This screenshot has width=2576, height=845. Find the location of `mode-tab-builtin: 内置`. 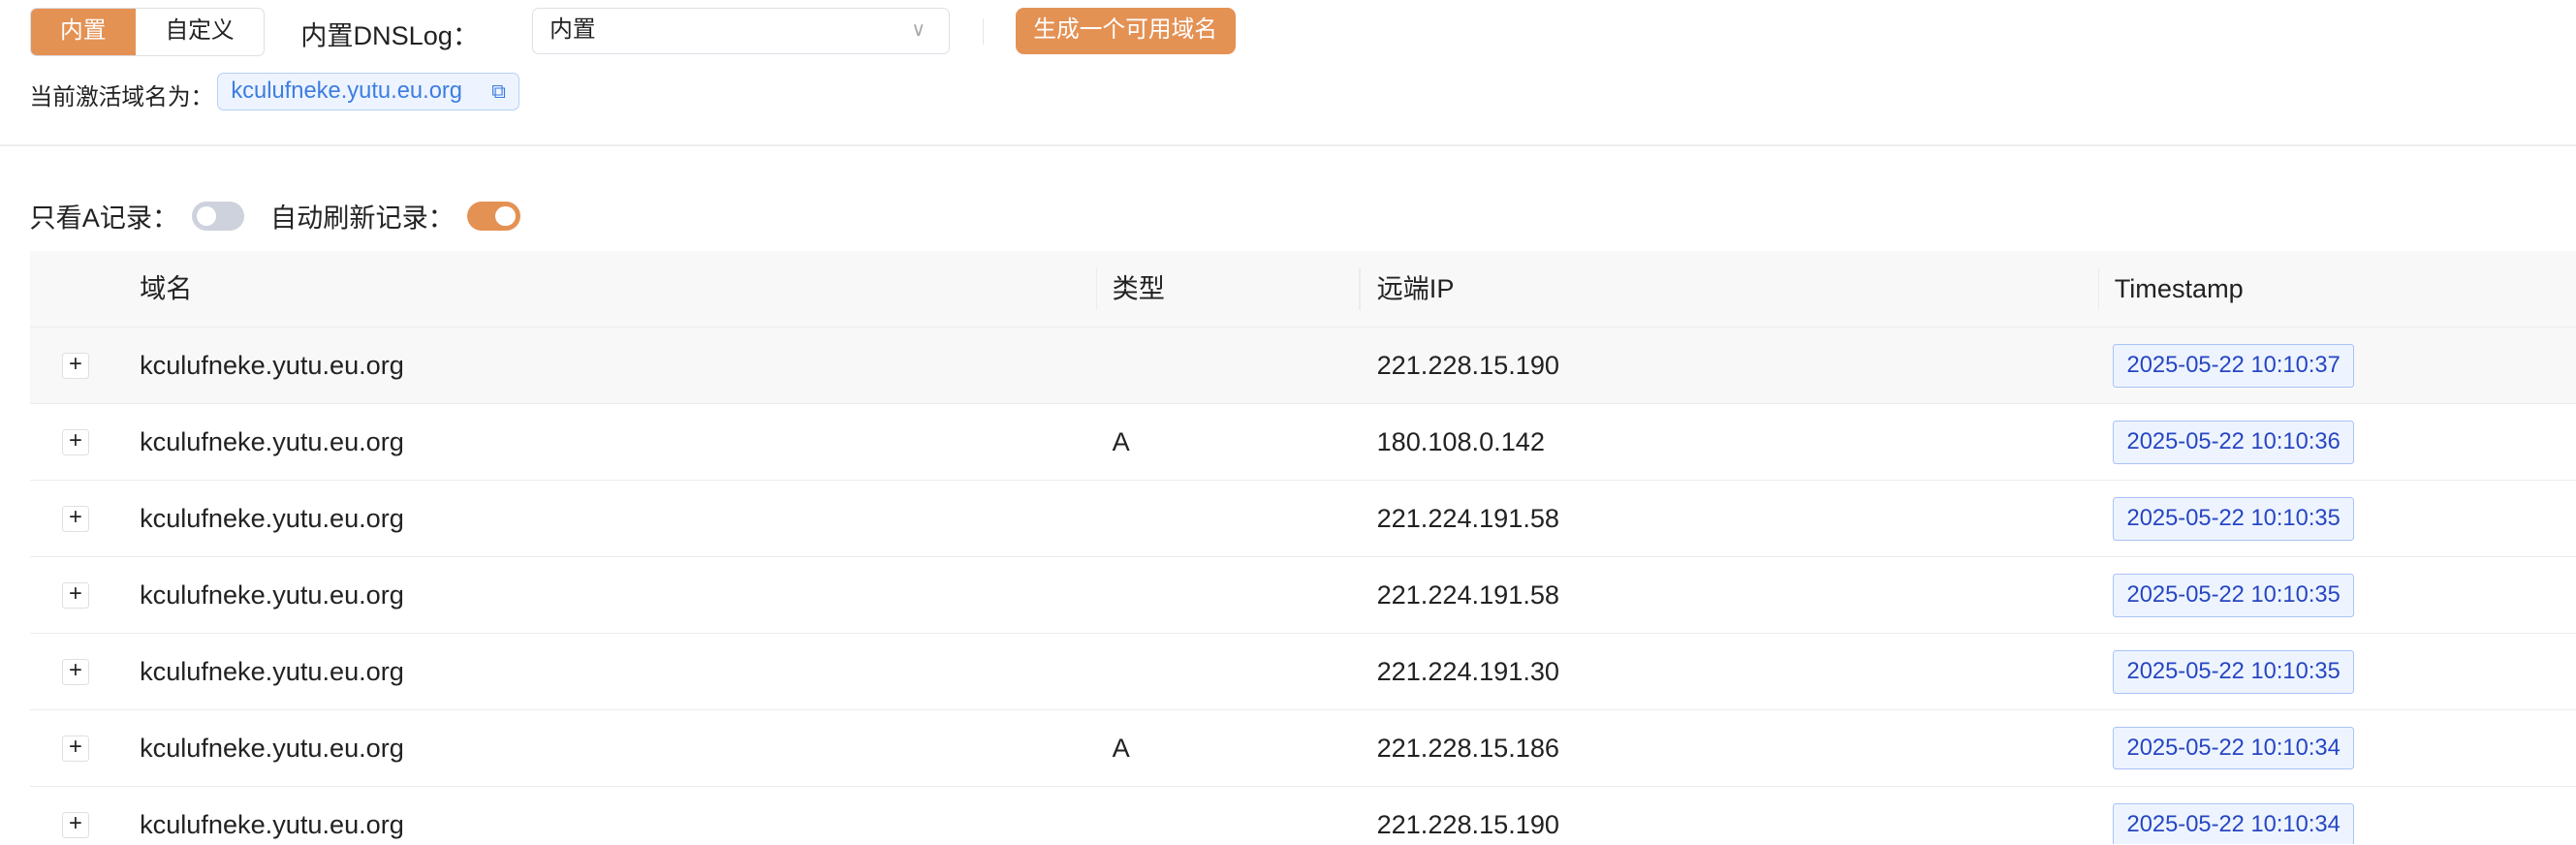

mode-tab-builtin: 内置 is located at coordinates (83, 32).